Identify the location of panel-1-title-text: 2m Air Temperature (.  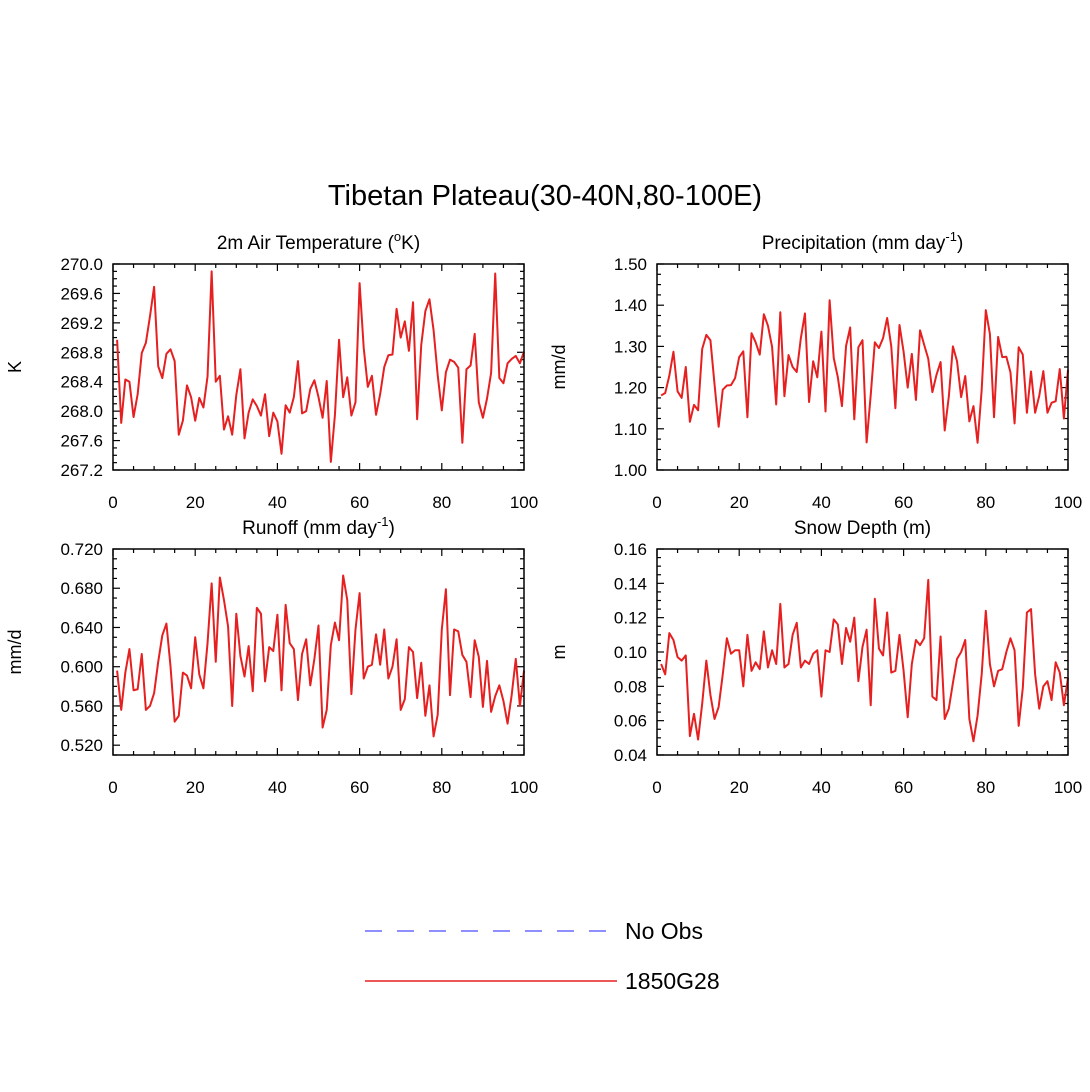
(306, 243).